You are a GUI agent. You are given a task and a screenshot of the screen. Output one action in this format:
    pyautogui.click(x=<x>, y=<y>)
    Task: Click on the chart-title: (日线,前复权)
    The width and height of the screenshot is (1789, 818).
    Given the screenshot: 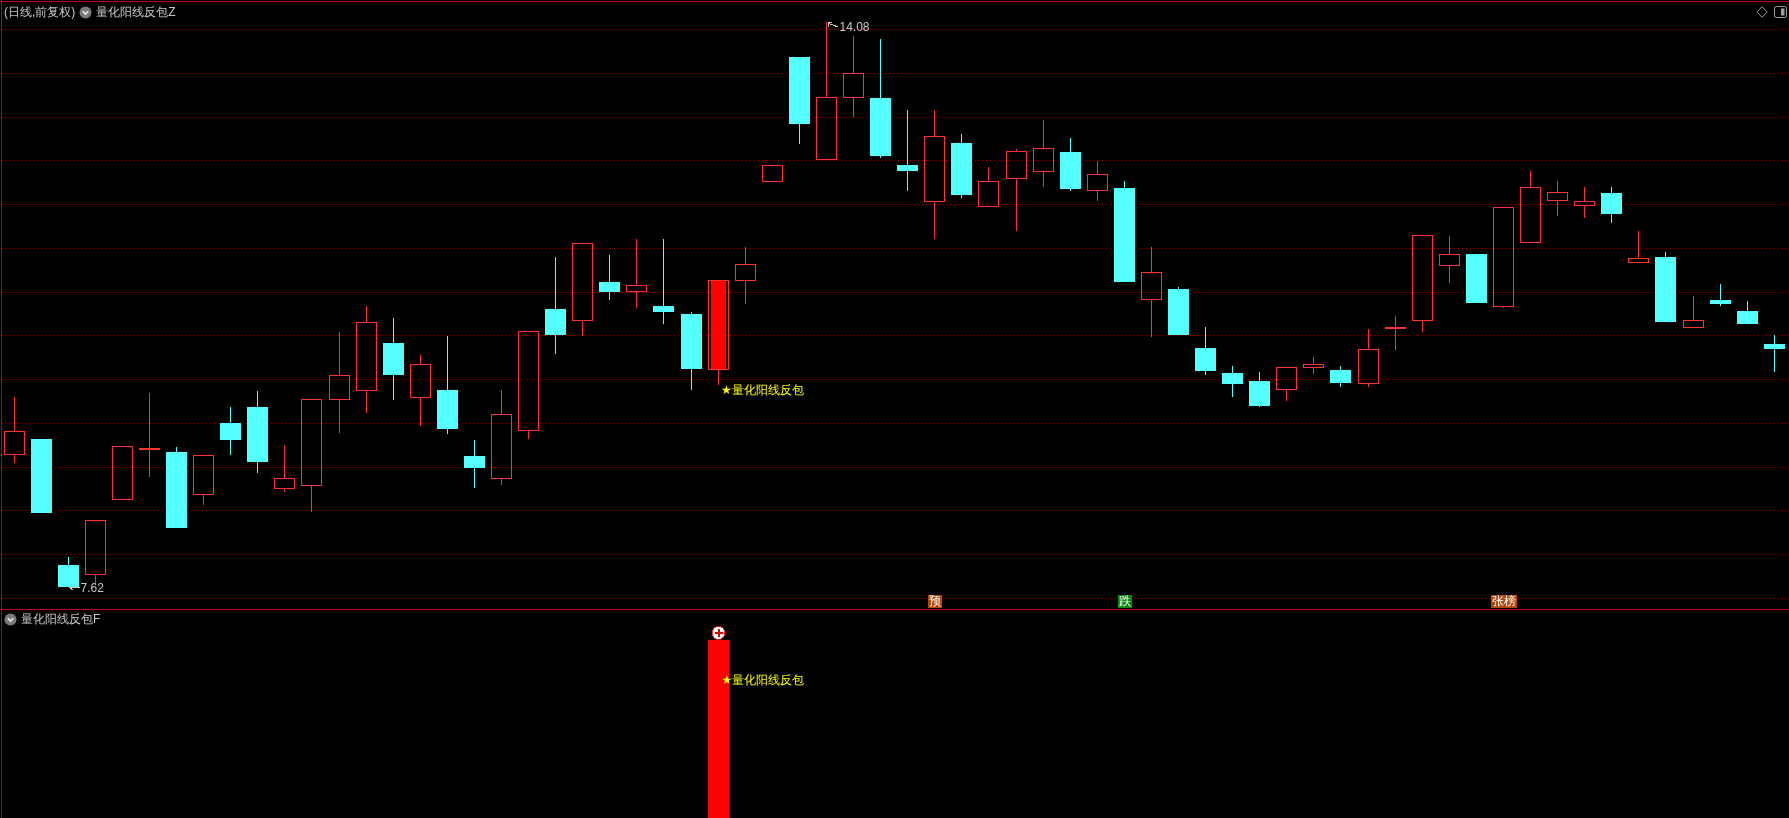 What is the action you would take?
    pyautogui.click(x=40, y=12)
    